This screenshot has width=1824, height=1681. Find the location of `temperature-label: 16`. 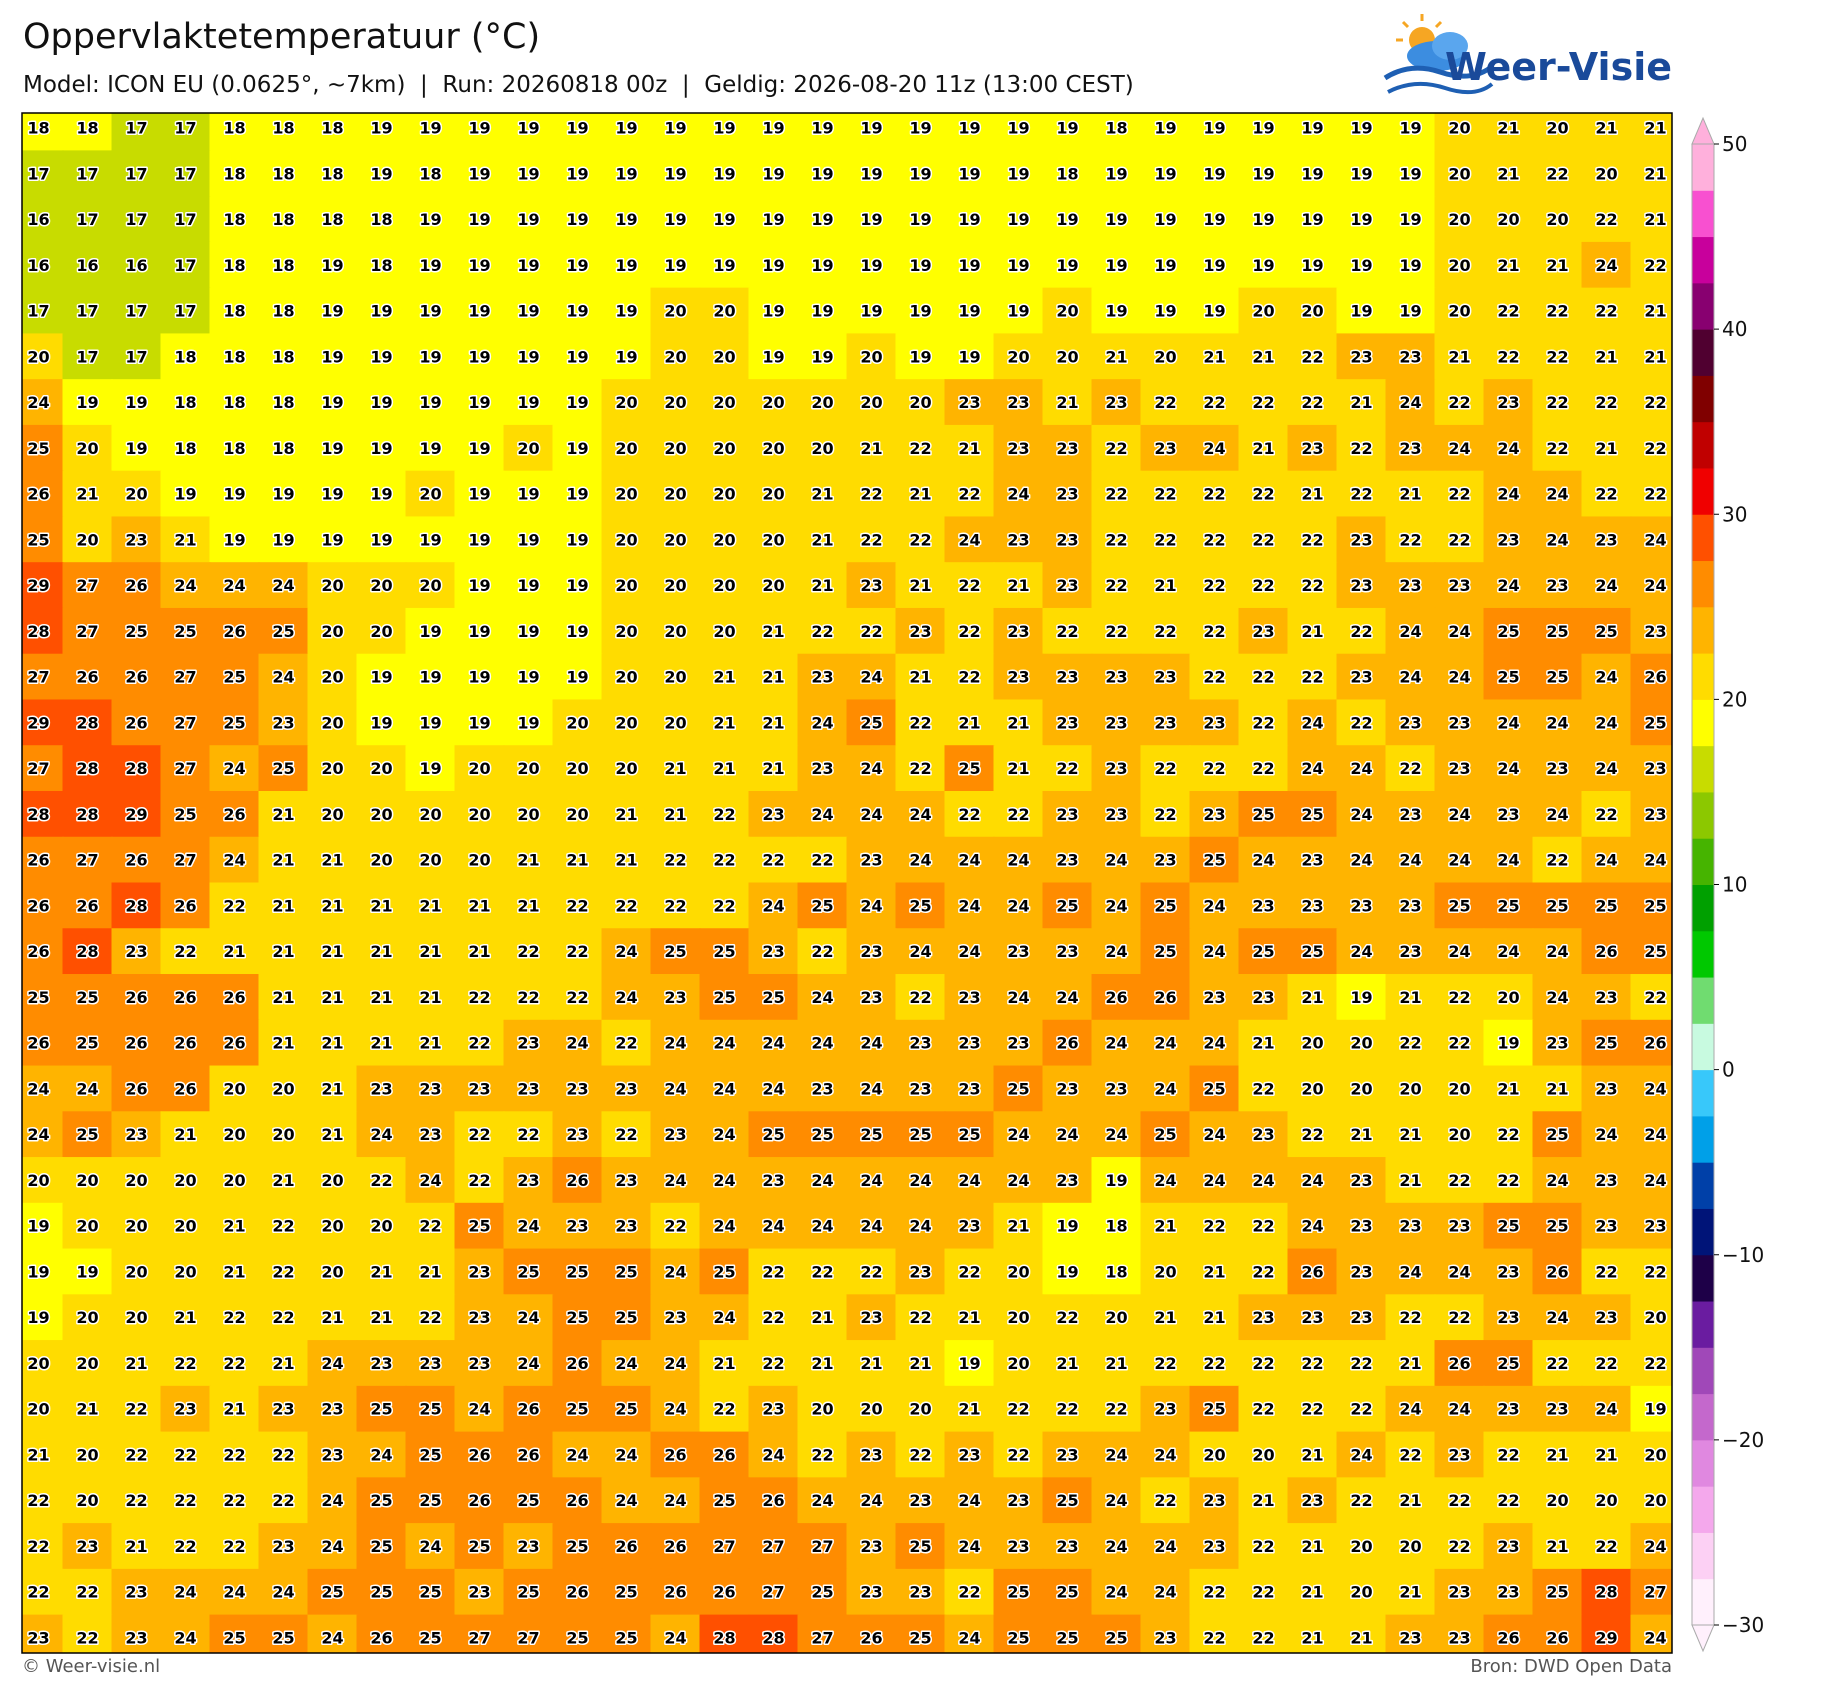

temperature-label: 16 is located at coordinates (87, 265).